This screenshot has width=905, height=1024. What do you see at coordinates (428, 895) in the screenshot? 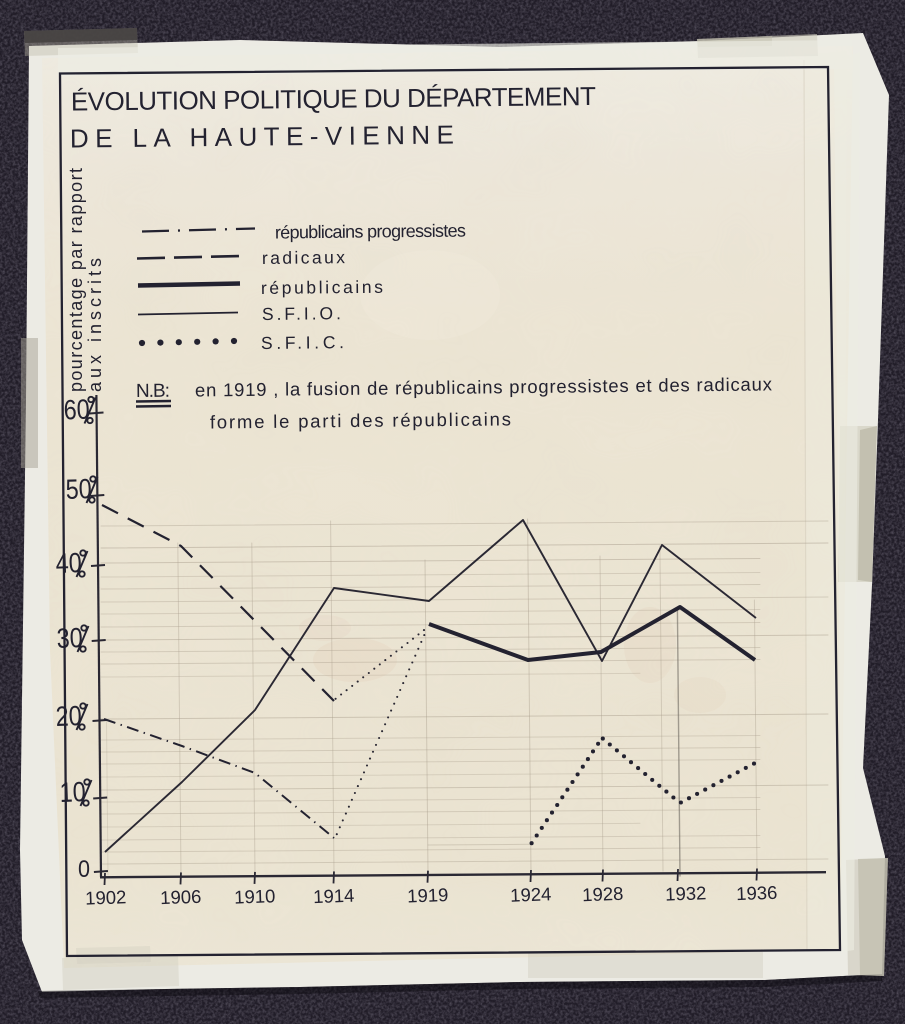
I see `svg-text: 1919` at bounding box center [428, 895].